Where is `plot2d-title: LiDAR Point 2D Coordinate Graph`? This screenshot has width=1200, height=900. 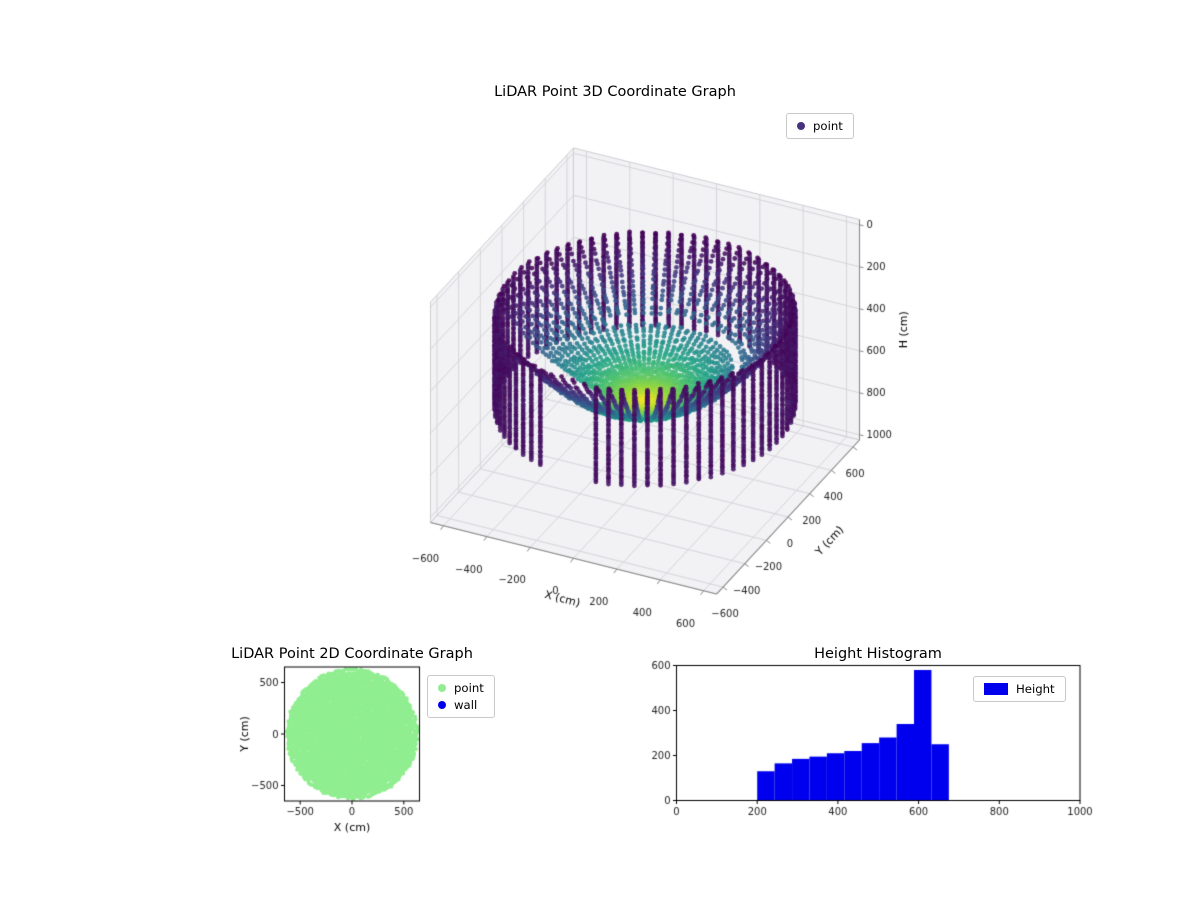
plot2d-title: LiDAR Point 2D Coordinate Graph is located at coordinates (352, 654).